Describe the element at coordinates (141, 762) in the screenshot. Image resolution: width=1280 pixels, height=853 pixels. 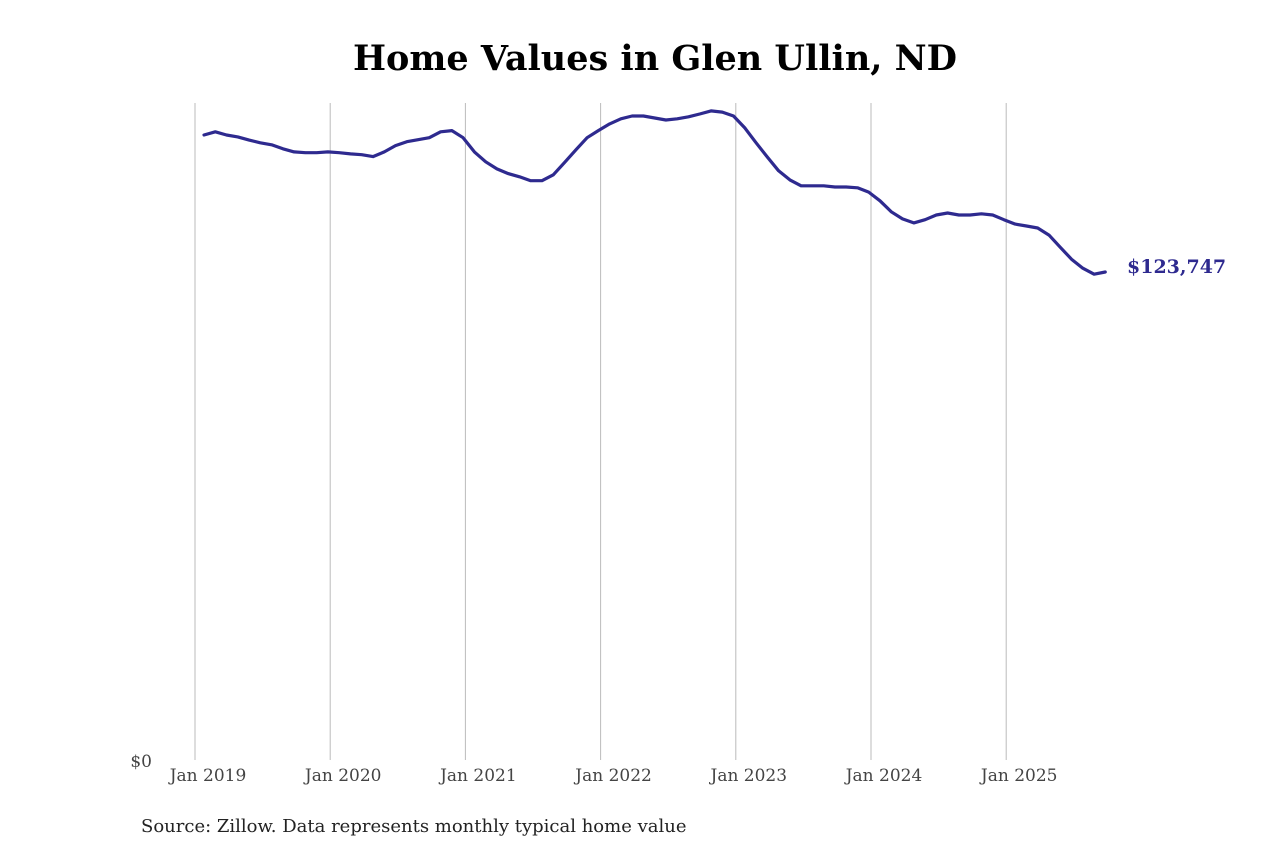
I see `y-axis-tick-zero: $0` at that location.